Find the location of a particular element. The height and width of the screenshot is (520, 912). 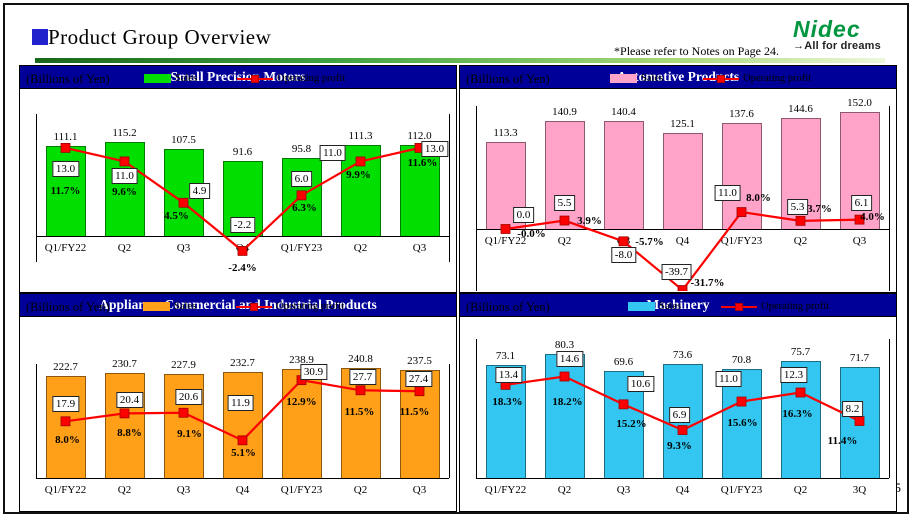

nidec-logo-tagline: →All for dreams is located at coordinates (837, 46).